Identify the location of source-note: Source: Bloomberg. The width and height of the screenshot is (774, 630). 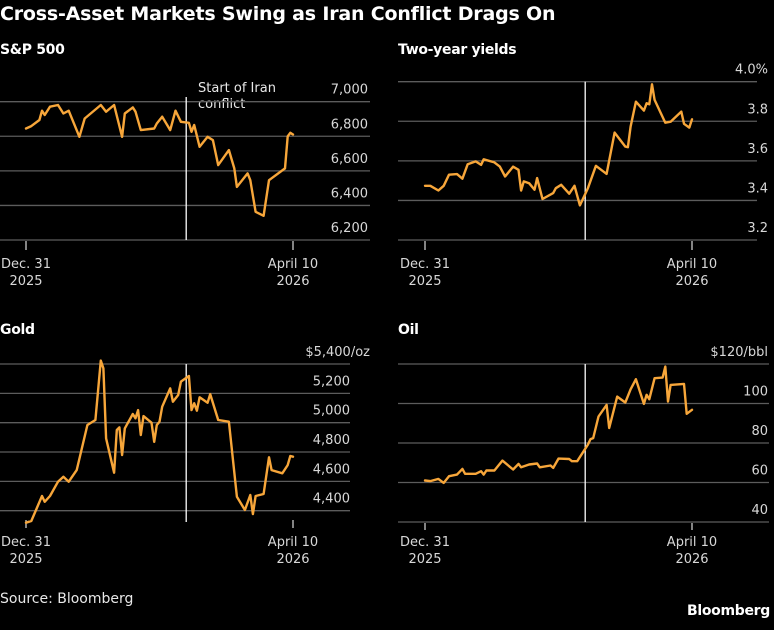
(67, 599).